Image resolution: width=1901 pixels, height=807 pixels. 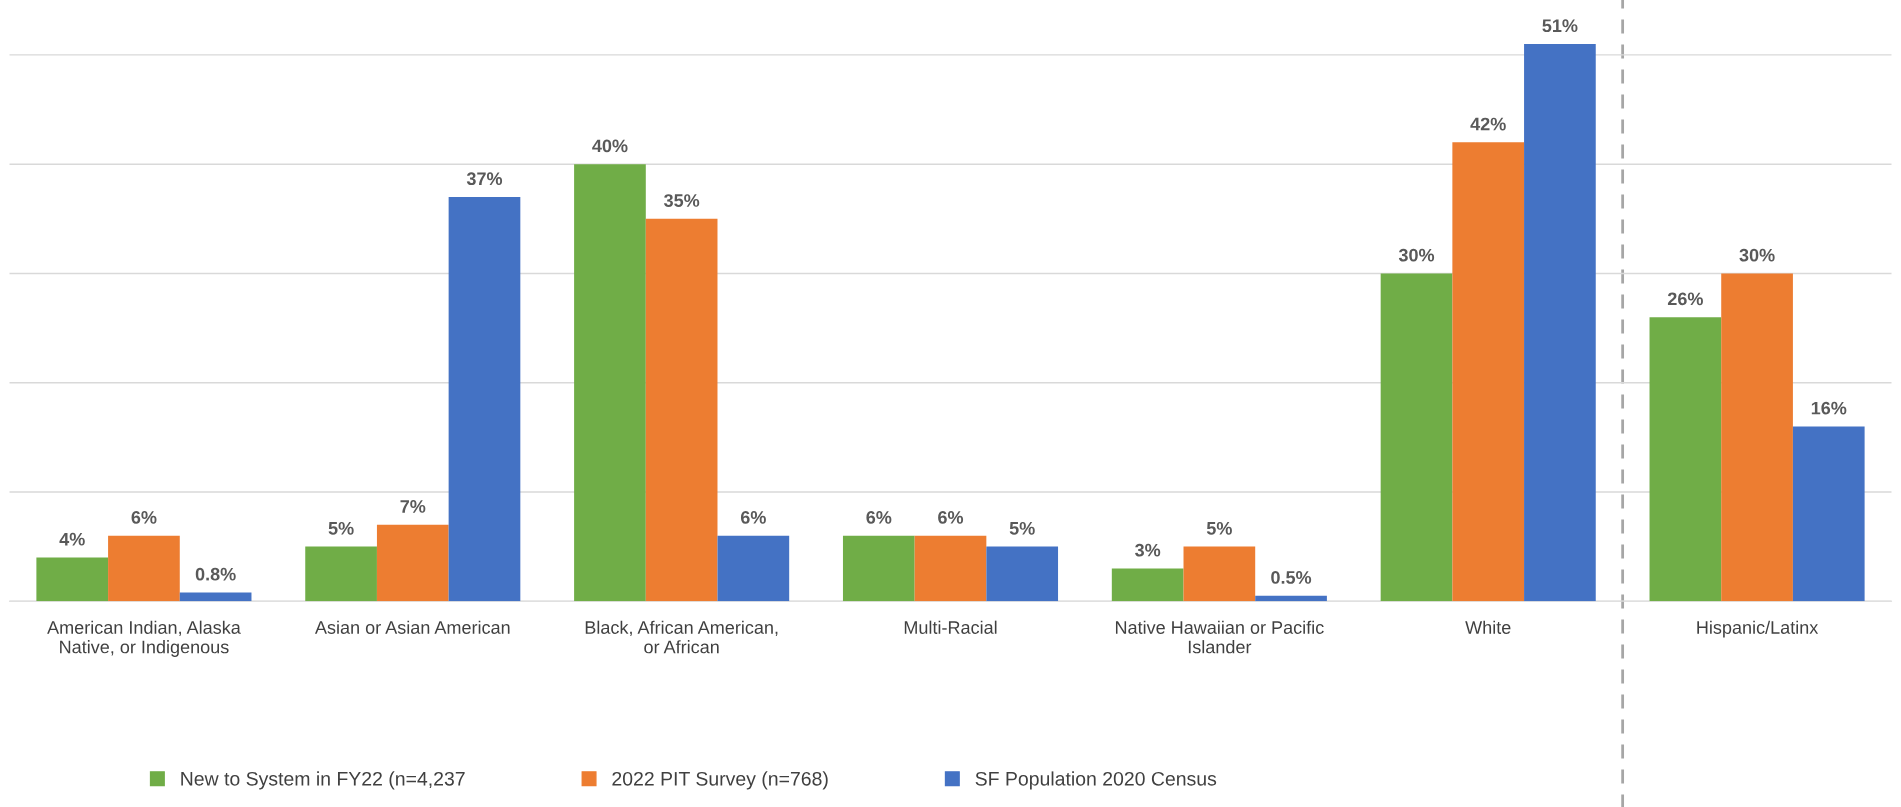 What do you see at coordinates (681, 200) in the screenshot?
I see `data-label: 35%` at bounding box center [681, 200].